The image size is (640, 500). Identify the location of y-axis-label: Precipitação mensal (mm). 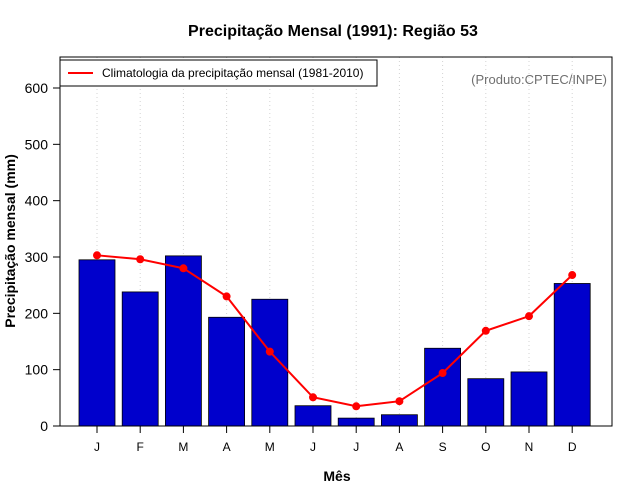
(10, 241).